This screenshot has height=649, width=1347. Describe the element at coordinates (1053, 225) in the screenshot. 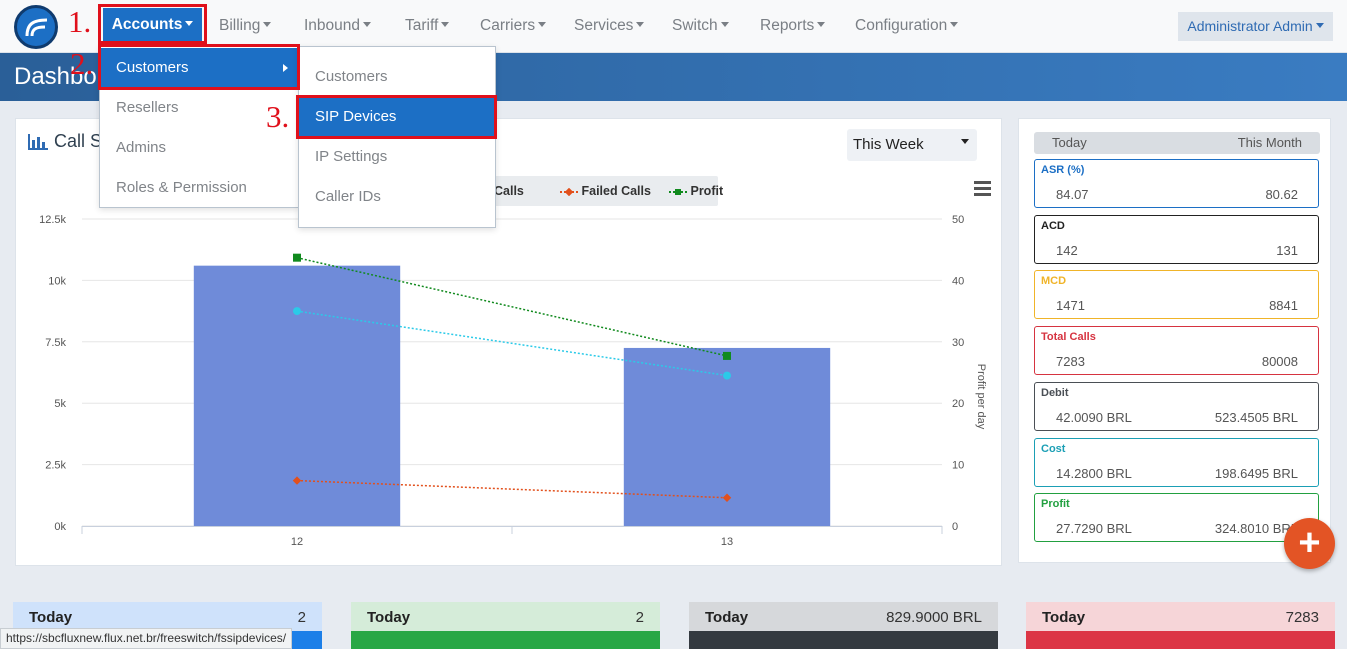

I see `stat-label: ACD` at that location.